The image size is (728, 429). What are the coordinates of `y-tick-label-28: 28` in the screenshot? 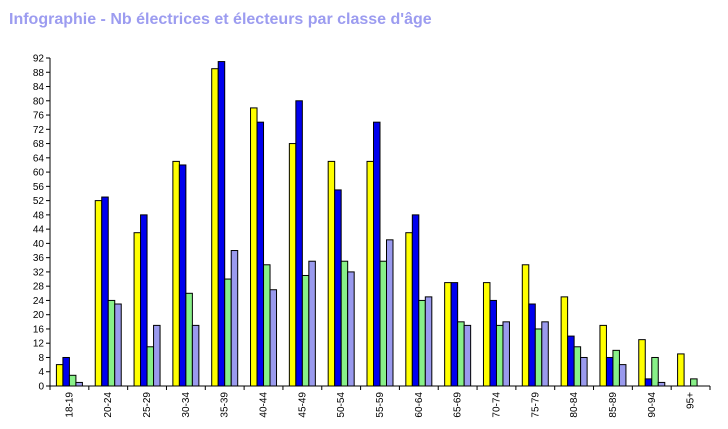 It's located at (39, 287).